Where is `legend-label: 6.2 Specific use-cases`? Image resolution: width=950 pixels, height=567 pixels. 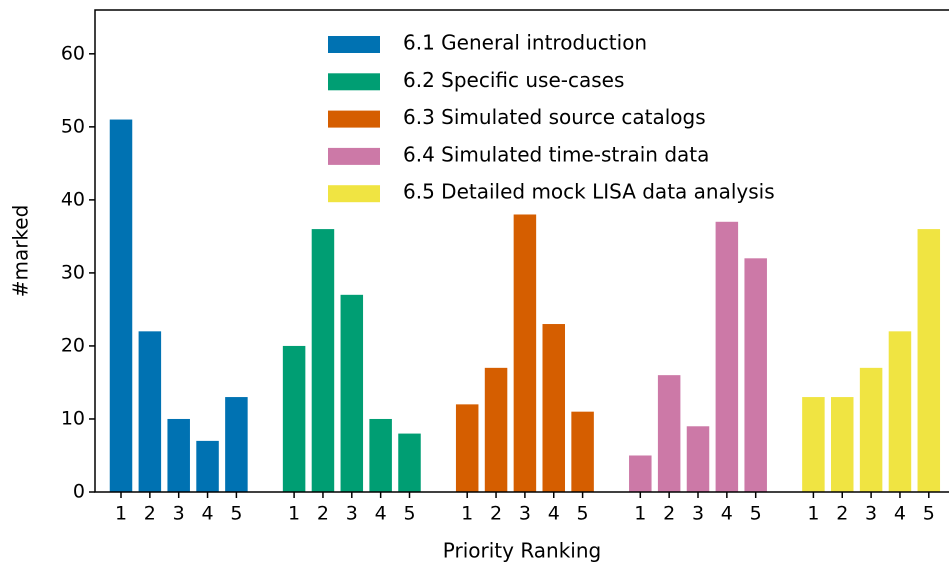
legend-label: 6.2 Specific use-cases is located at coordinates (513, 80).